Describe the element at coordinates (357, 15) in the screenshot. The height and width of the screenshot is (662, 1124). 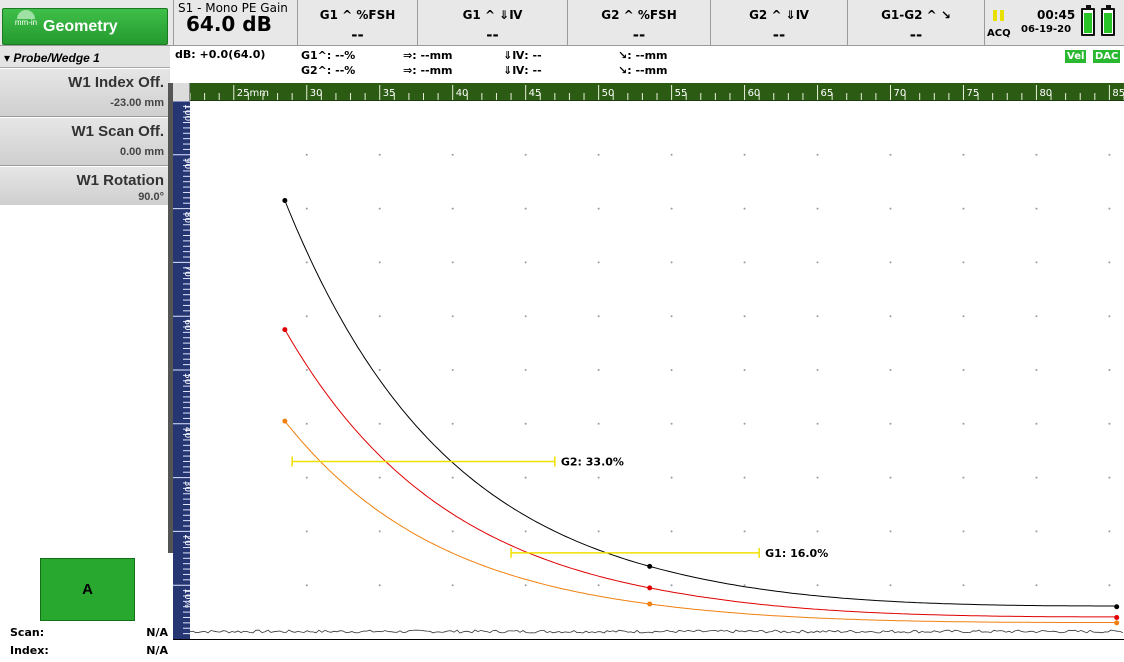
I see `reading-caption: G1 ^ %FSH` at that location.